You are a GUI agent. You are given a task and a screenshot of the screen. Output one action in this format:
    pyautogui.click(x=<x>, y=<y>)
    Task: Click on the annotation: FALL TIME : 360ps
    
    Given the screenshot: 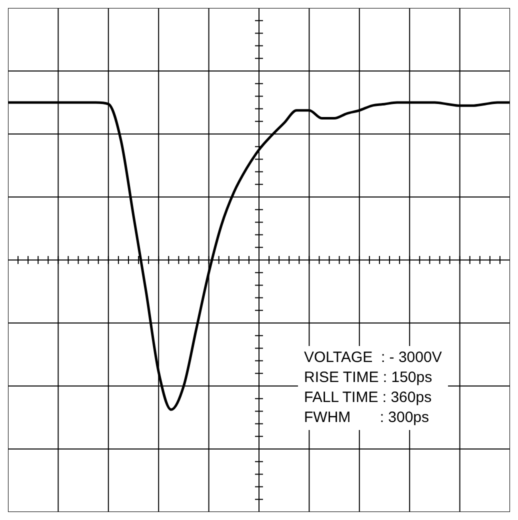 What is the action you would take?
    pyautogui.click(x=368, y=398)
    